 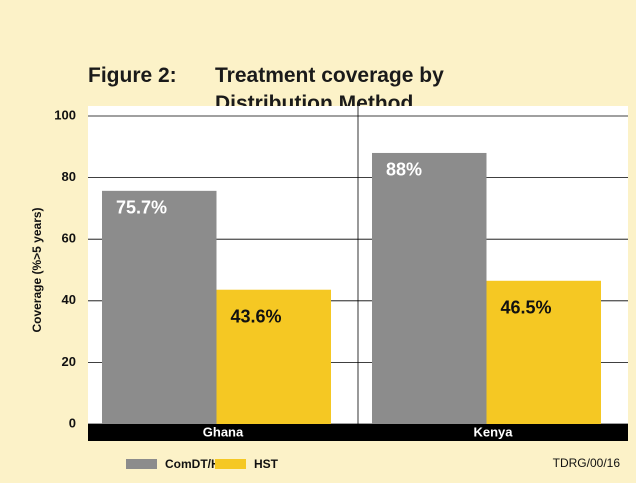 What do you see at coordinates (358, 432) in the screenshot?
I see `category-band` at bounding box center [358, 432].